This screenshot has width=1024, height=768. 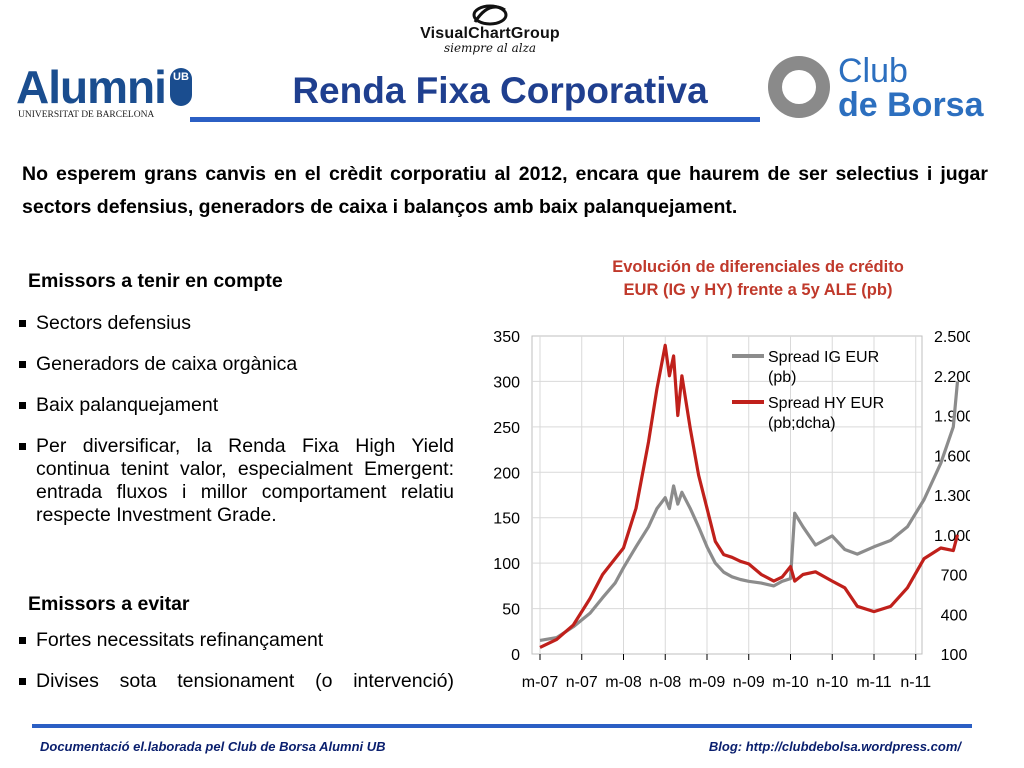 What do you see at coordinates (802, 423) in the screenshot?
I see `legend-label: (pb;dcha)` at bounding box center [802, 423].